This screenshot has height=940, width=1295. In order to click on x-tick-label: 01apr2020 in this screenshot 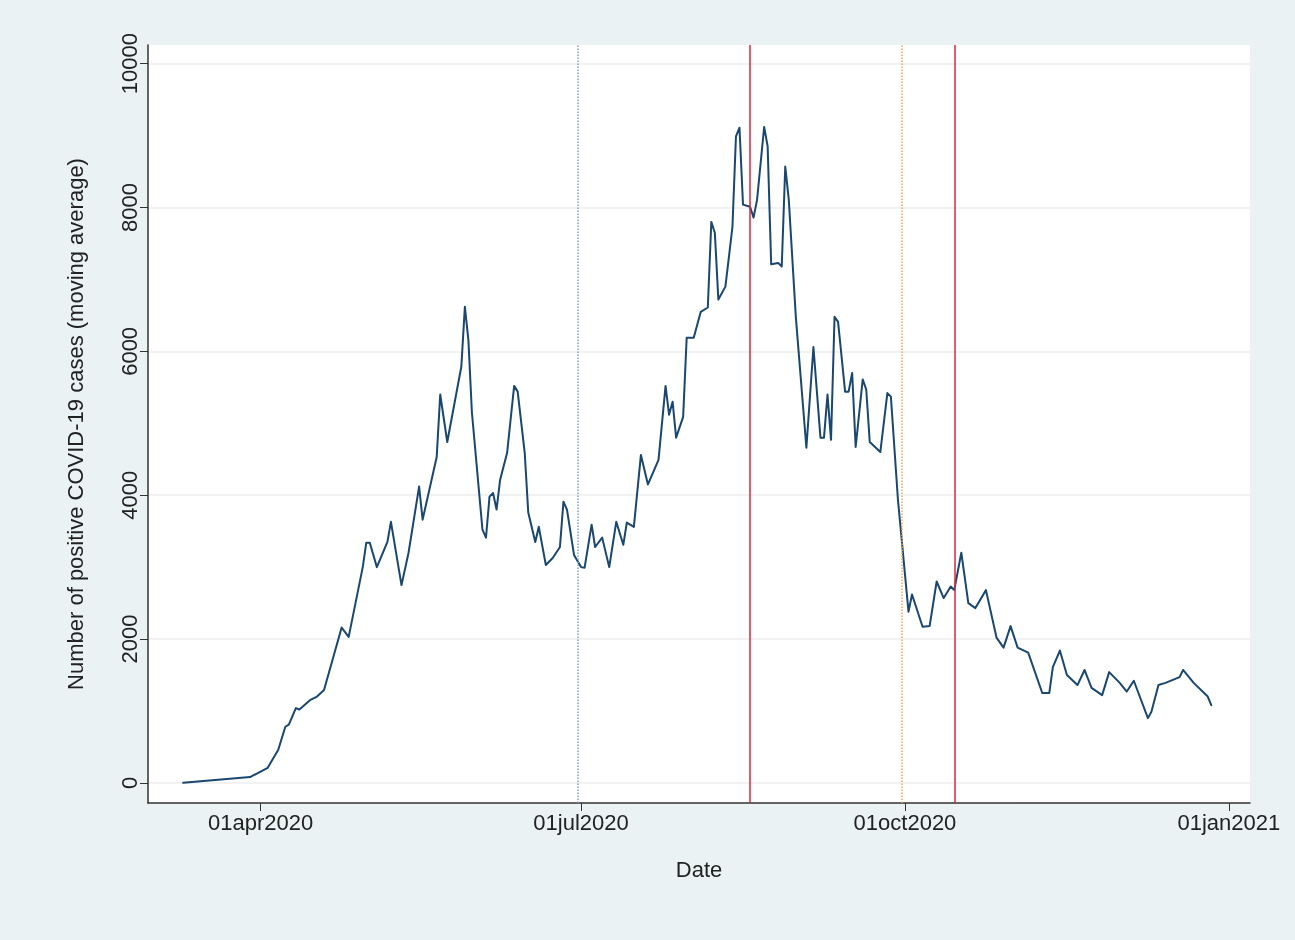, I will do `click(261, 822)`.